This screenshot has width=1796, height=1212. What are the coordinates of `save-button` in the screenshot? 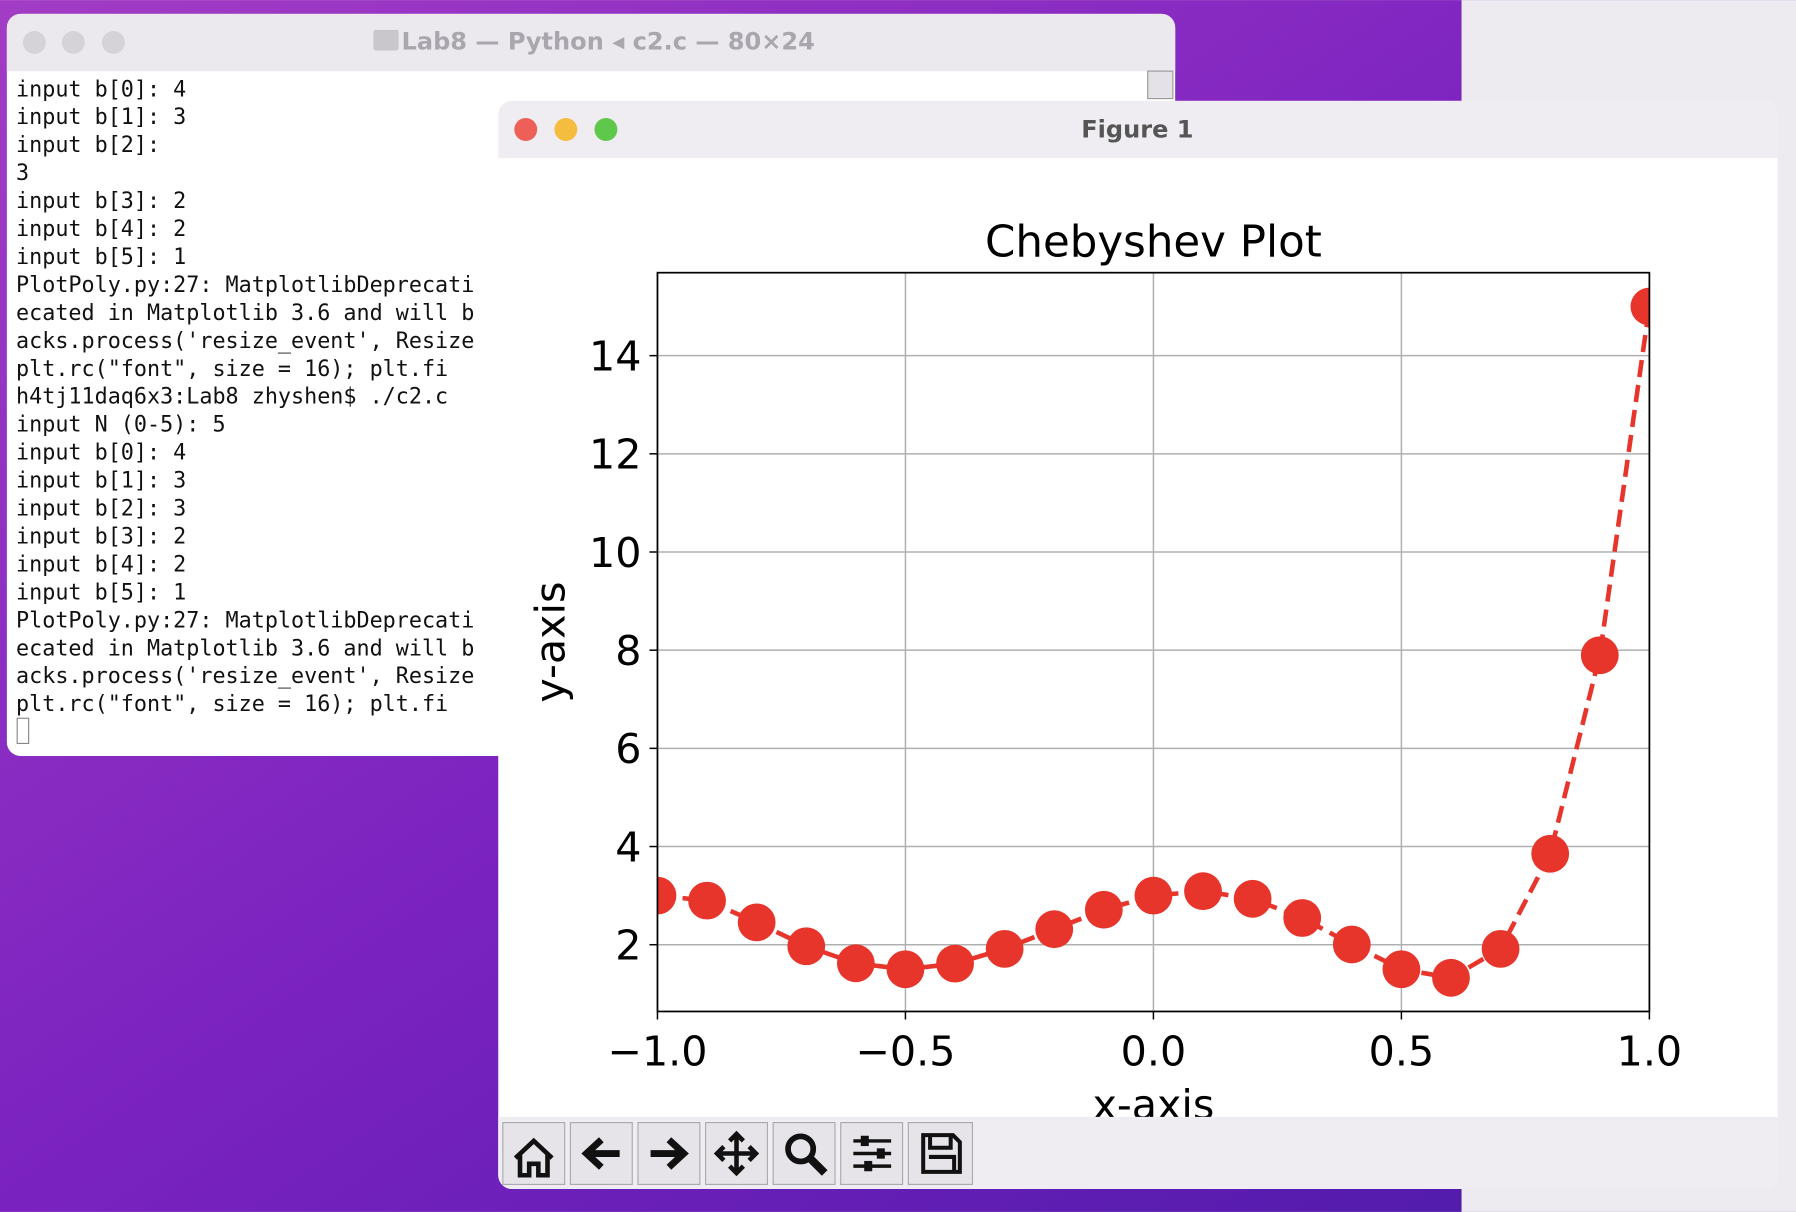 It's located at (940, 1154).